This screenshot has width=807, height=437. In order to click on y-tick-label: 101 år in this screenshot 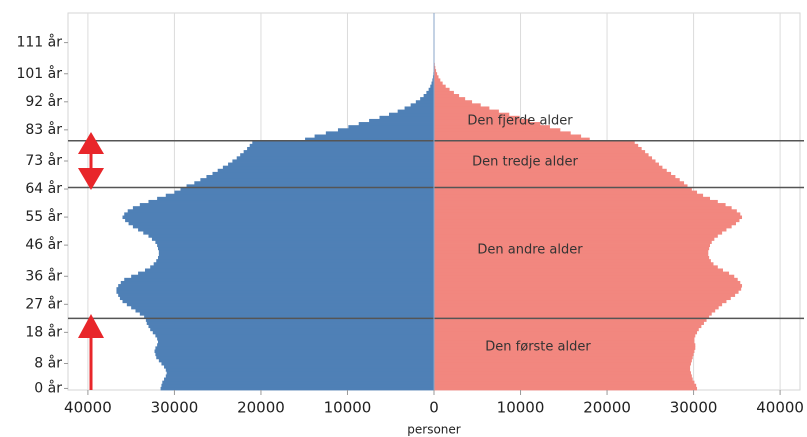, I will do `click(39, 73)`.